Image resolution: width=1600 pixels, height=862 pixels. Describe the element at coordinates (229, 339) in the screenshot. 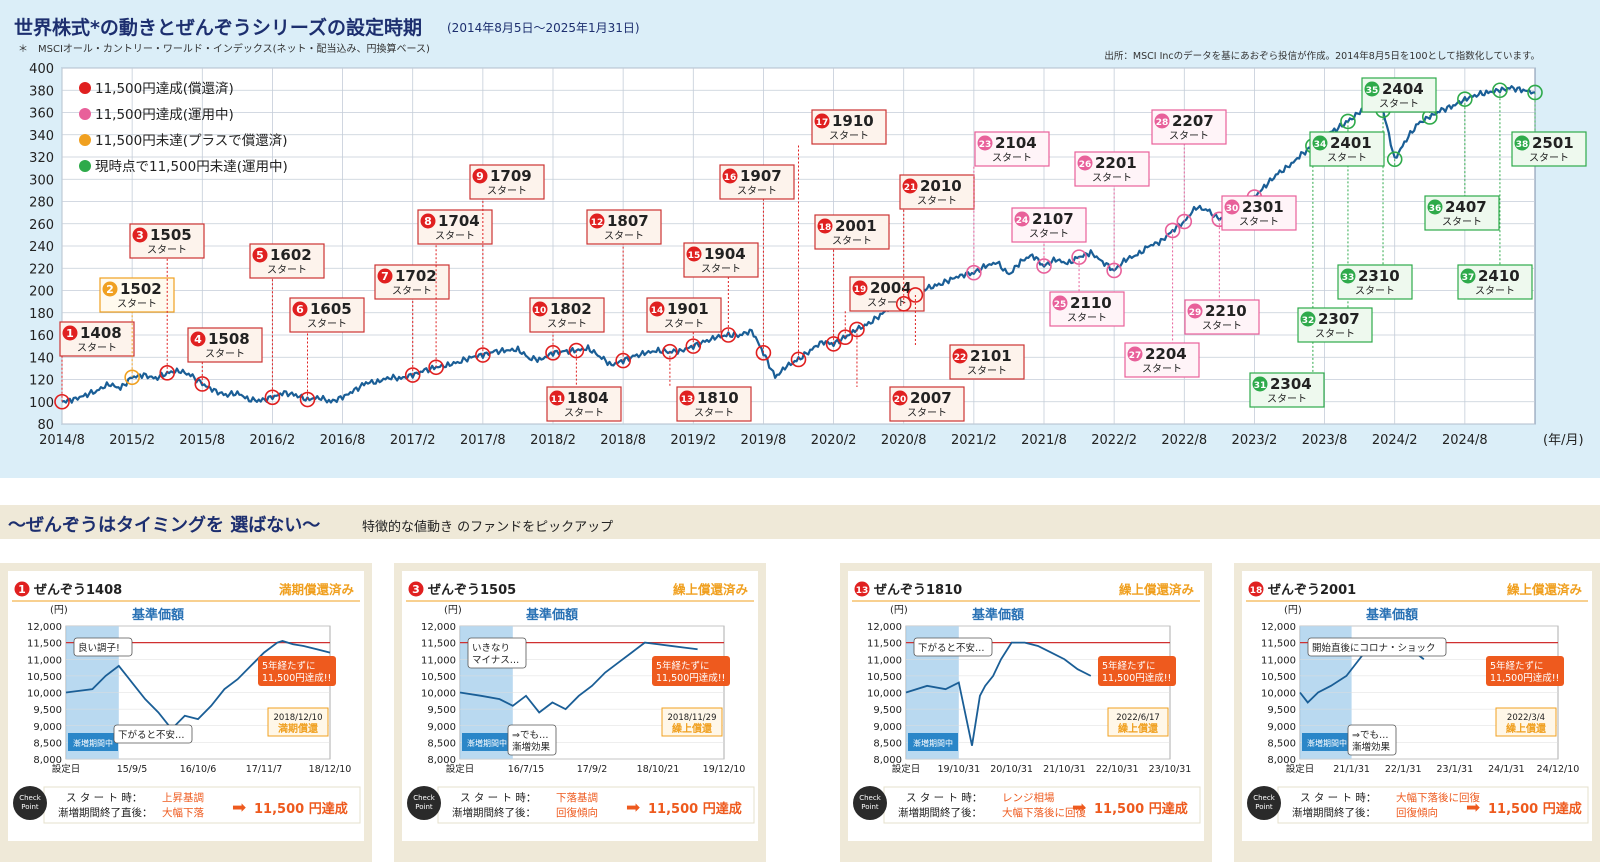

I see `fund-code: 1508` at that location.